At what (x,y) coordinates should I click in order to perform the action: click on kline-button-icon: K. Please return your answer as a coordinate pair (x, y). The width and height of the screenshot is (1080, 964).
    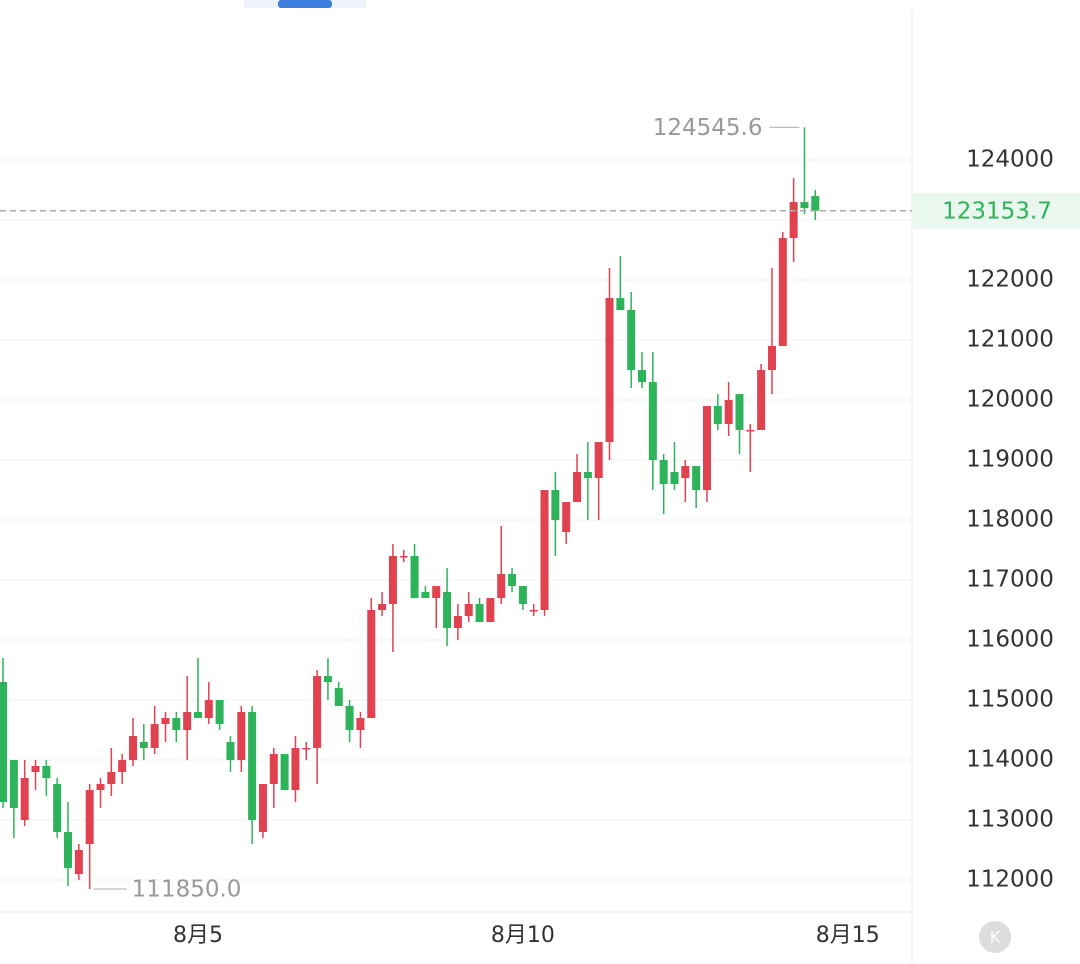
    Looking at the image, I should click on (995, 937).